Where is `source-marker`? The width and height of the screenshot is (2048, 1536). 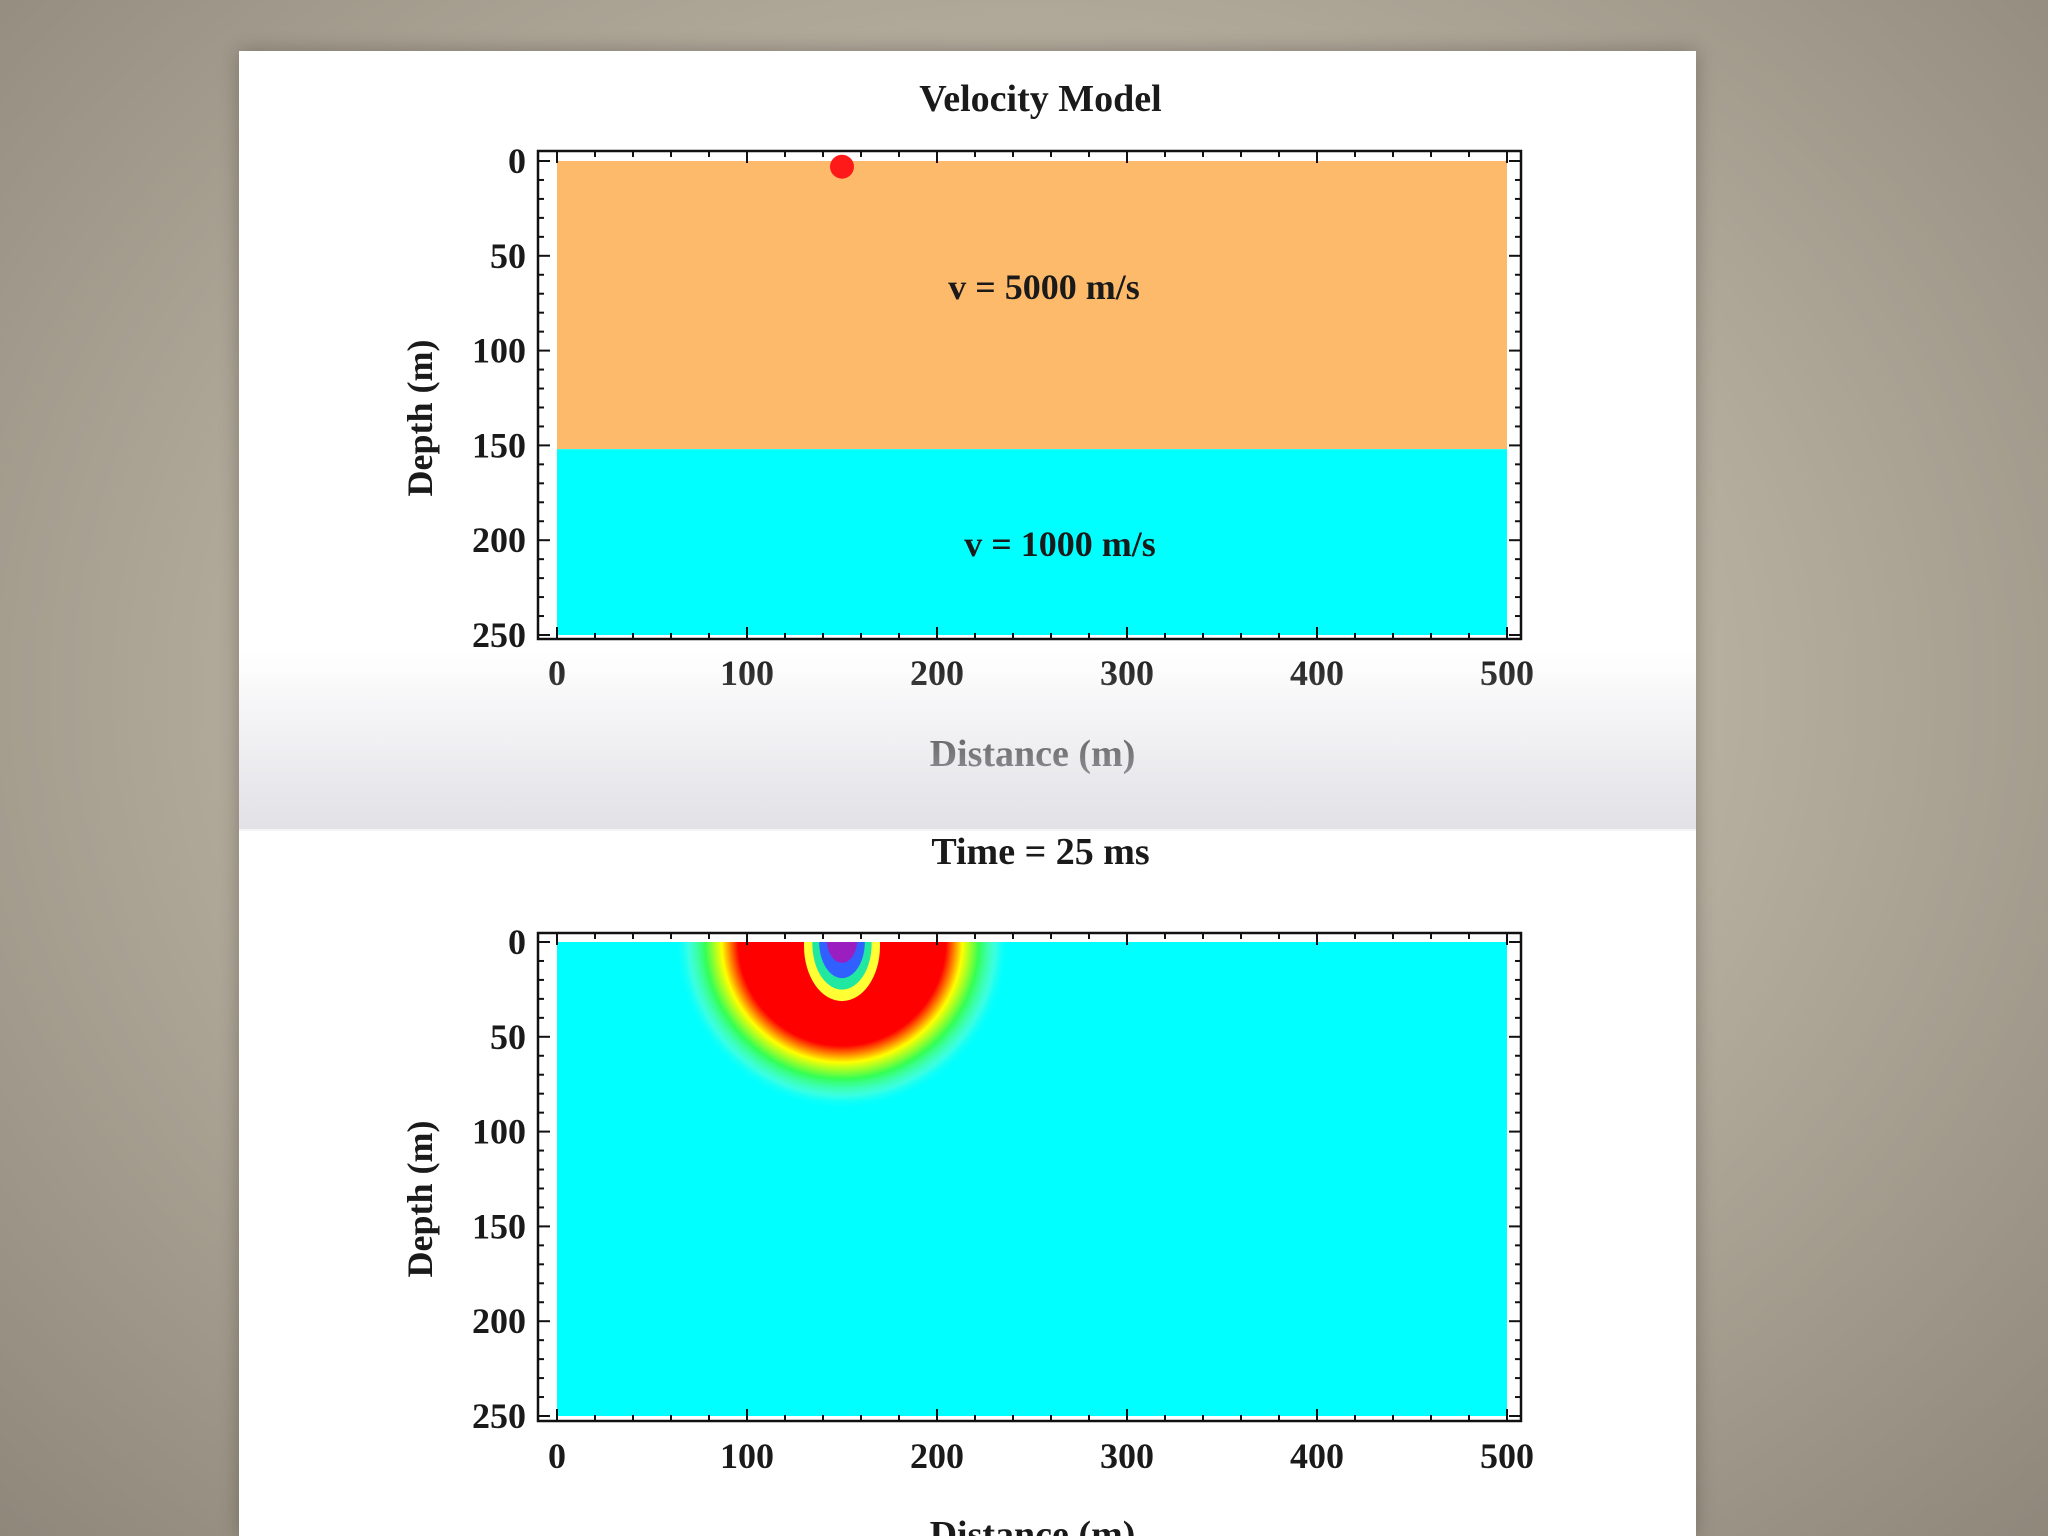 source-marker is located at coordinates (842, 166).